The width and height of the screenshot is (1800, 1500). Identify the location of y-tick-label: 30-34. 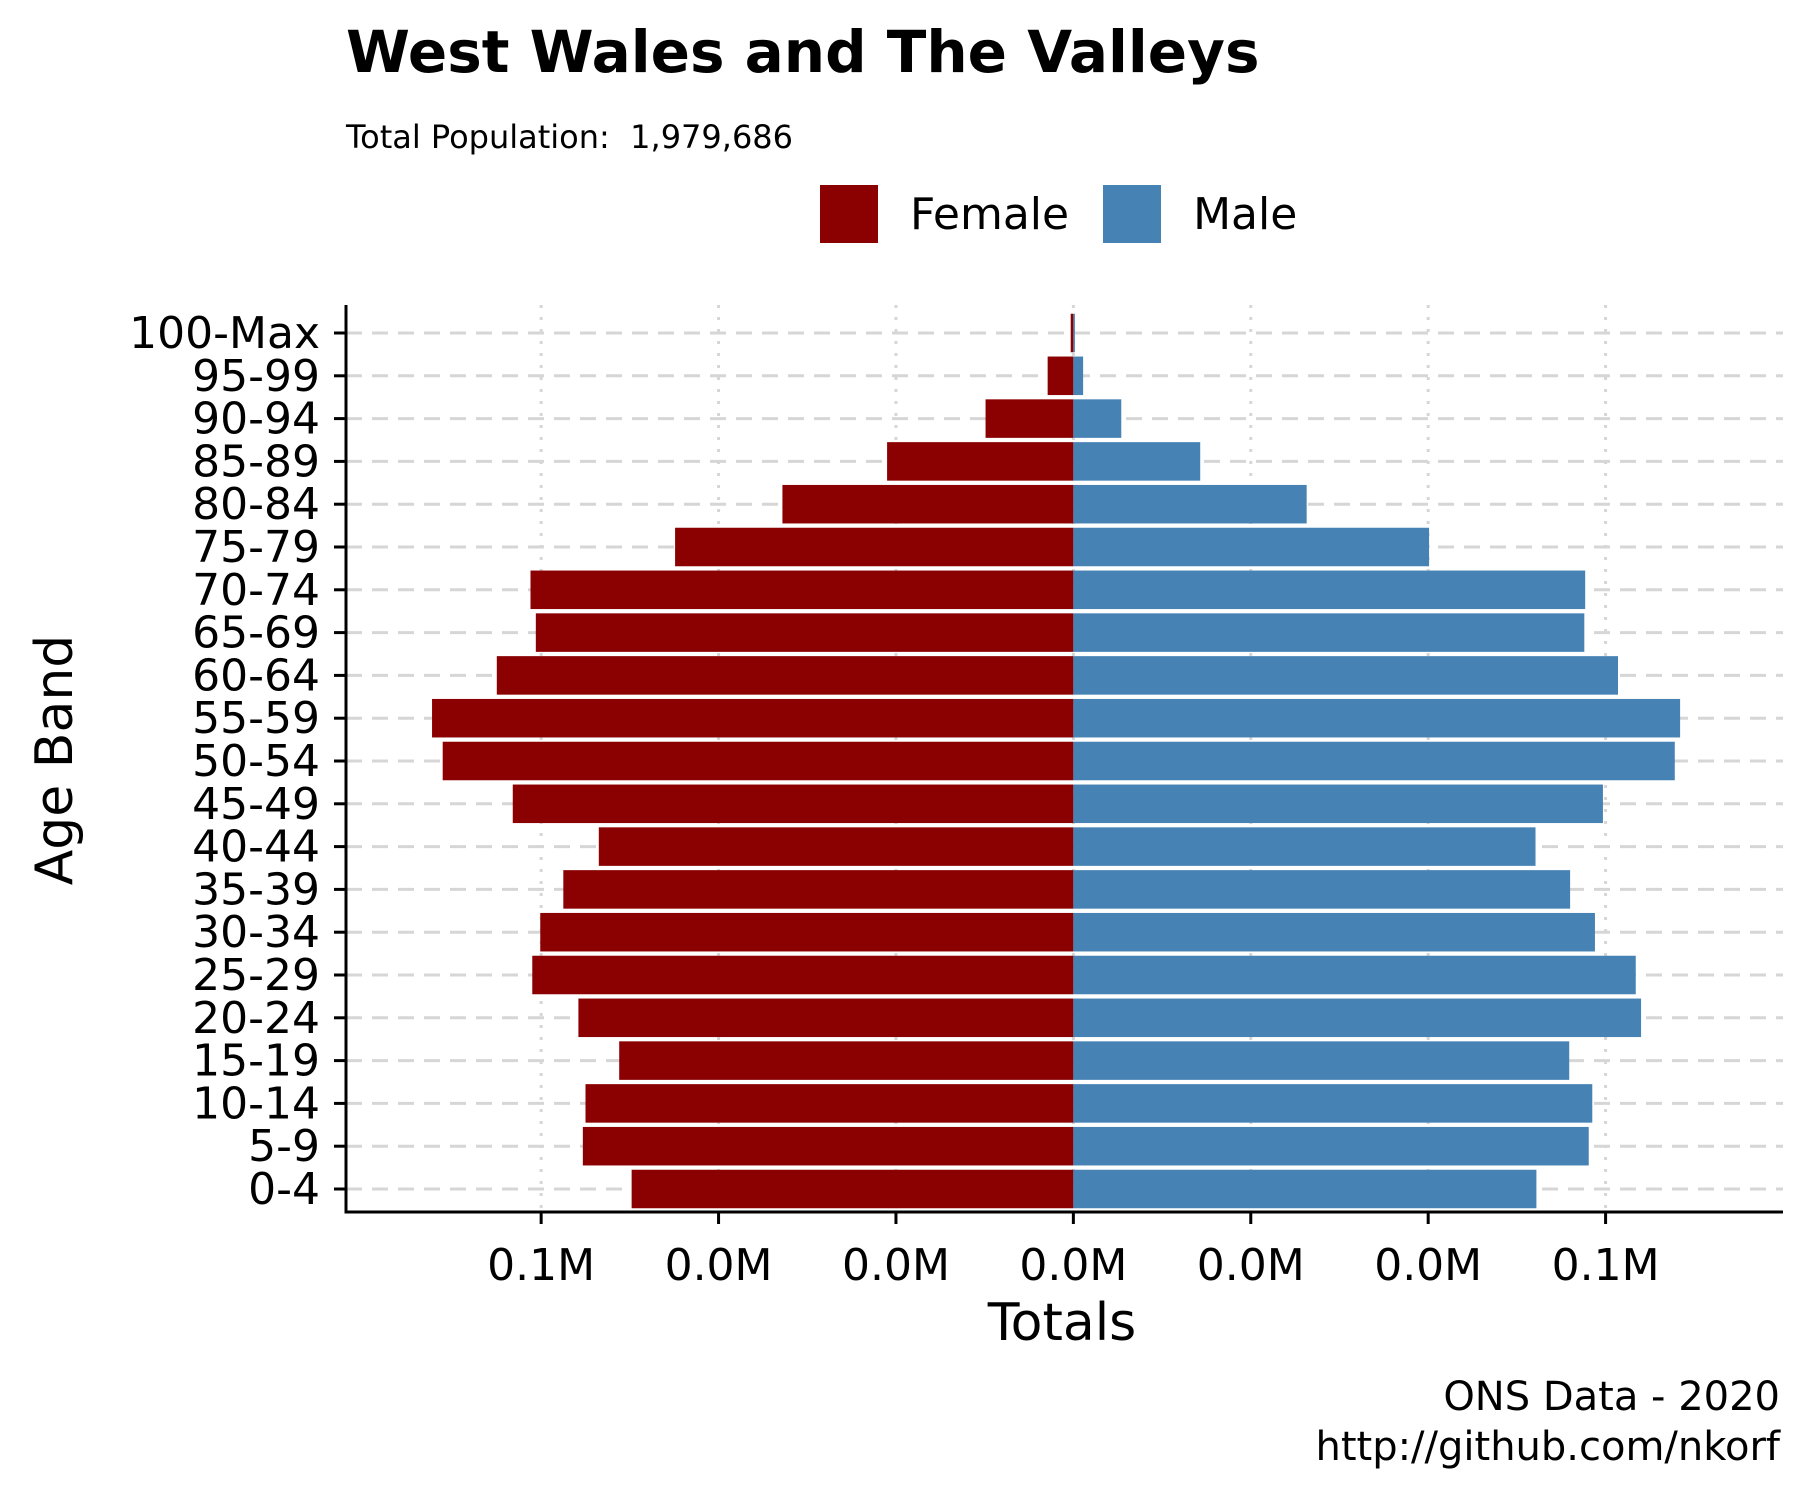
(256, 932).